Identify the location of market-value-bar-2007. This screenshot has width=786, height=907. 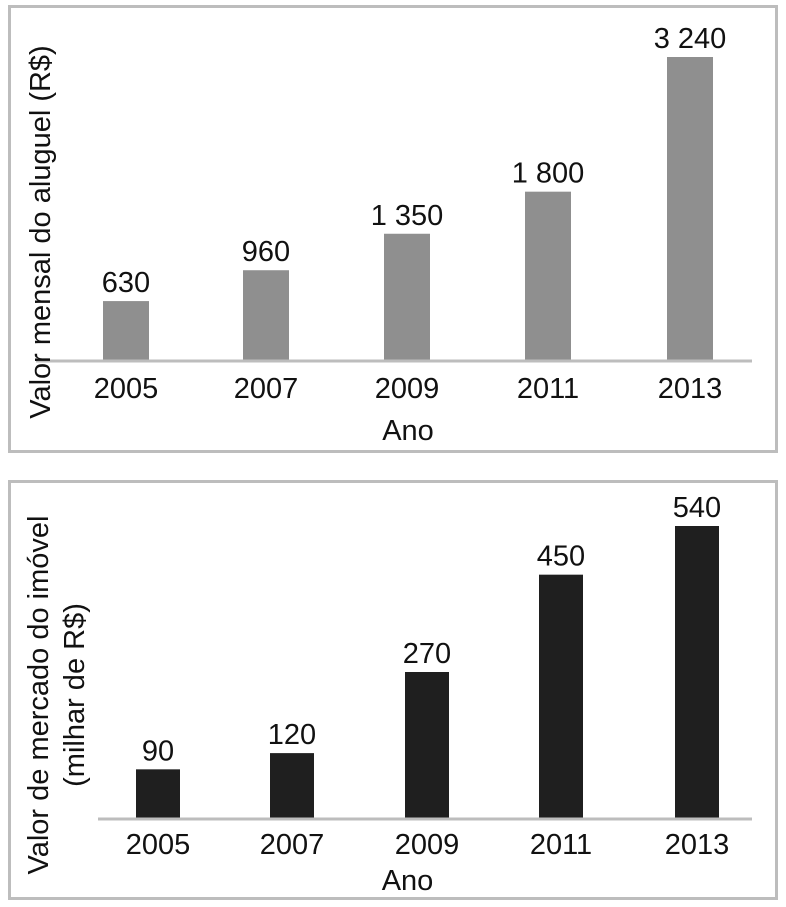
(292, 785).